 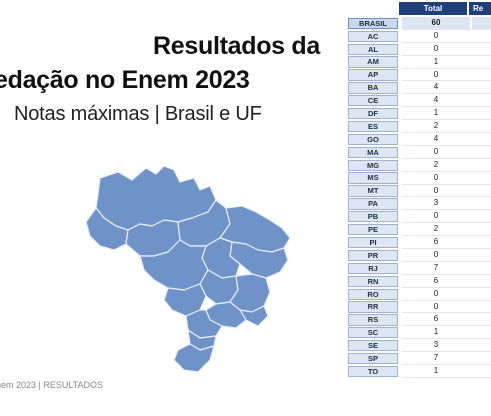 What do you see at coordinates (418, 255) in the screenshot?
I see `table-row: PR 0` at bounding box center [418, 255].